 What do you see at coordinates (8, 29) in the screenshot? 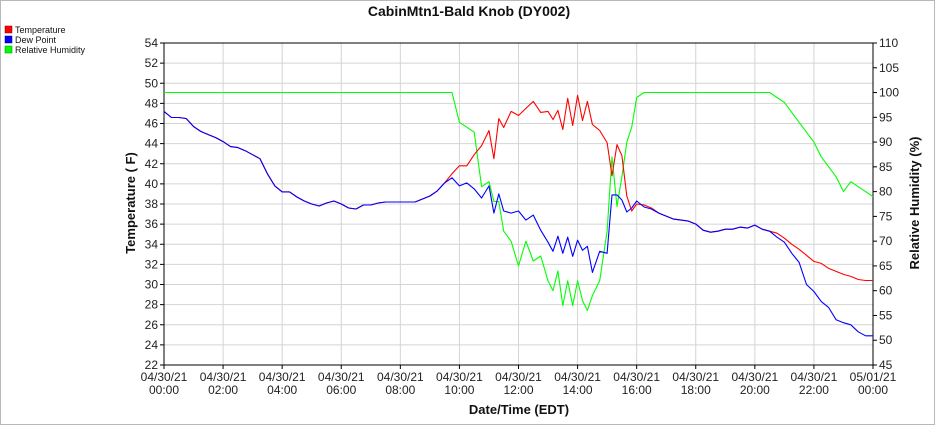
I see `legend-swatch-temperature` at bounding box center [8, 29].